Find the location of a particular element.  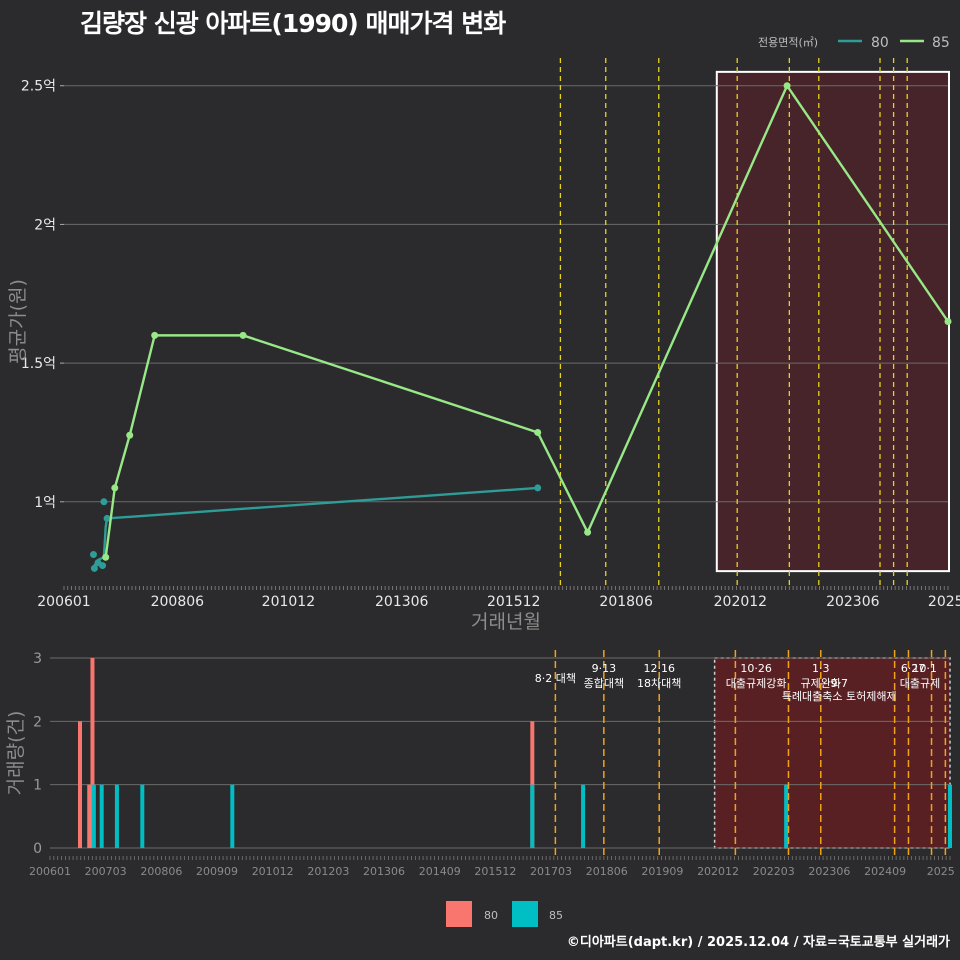

x-tick-label: 201512 is located at coordinates (513, 602).